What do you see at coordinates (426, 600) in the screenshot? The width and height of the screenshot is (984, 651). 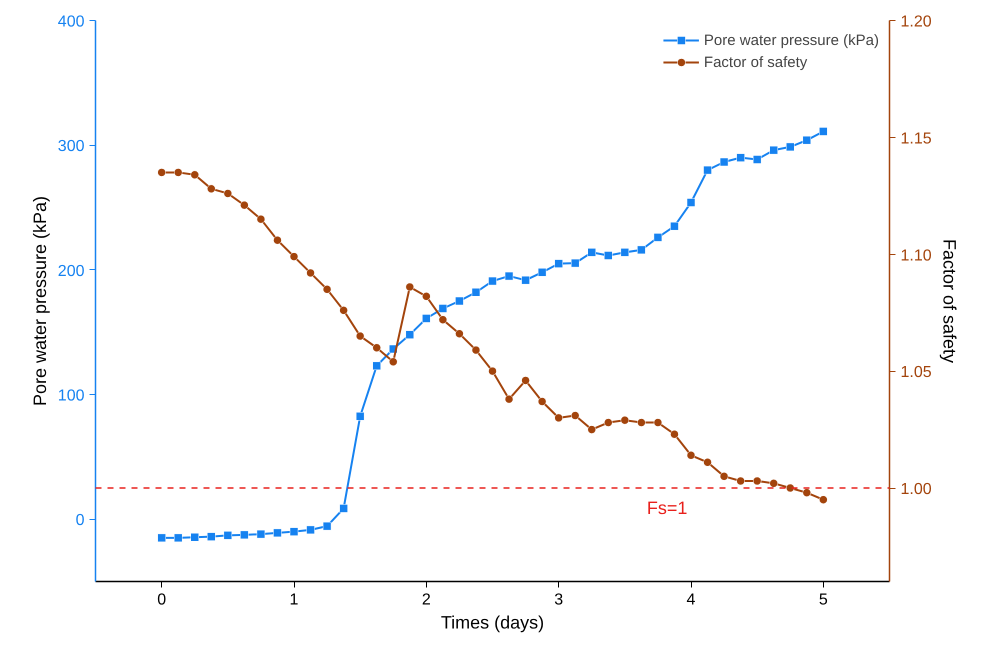 I see `x-tick-label: 2` at bounding box center [426, 600].